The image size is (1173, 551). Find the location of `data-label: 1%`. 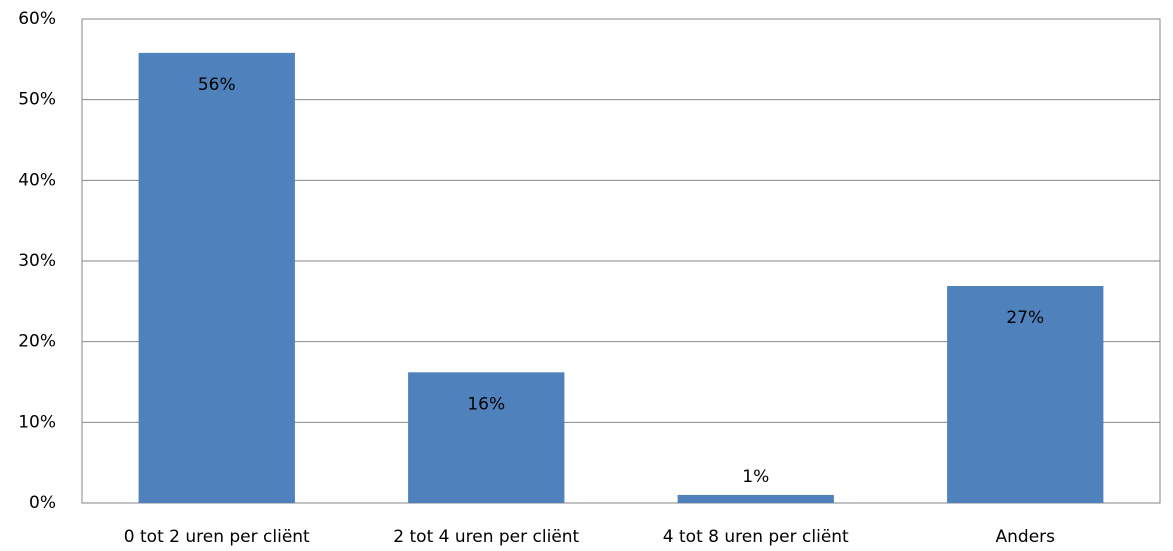

data-label: 1% is located at coordinates (755, 477).